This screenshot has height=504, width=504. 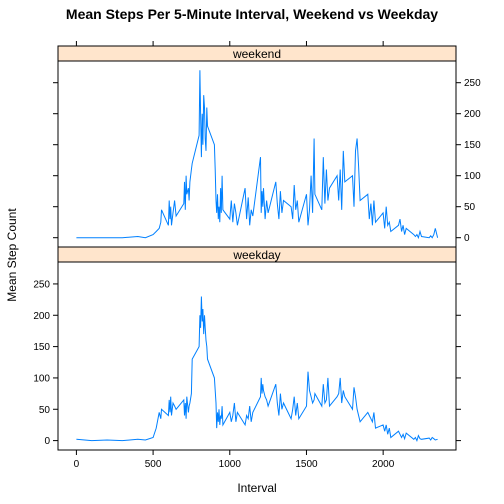 I want to click on strip-label-weekday: weekday, so click(x=256, y=255).